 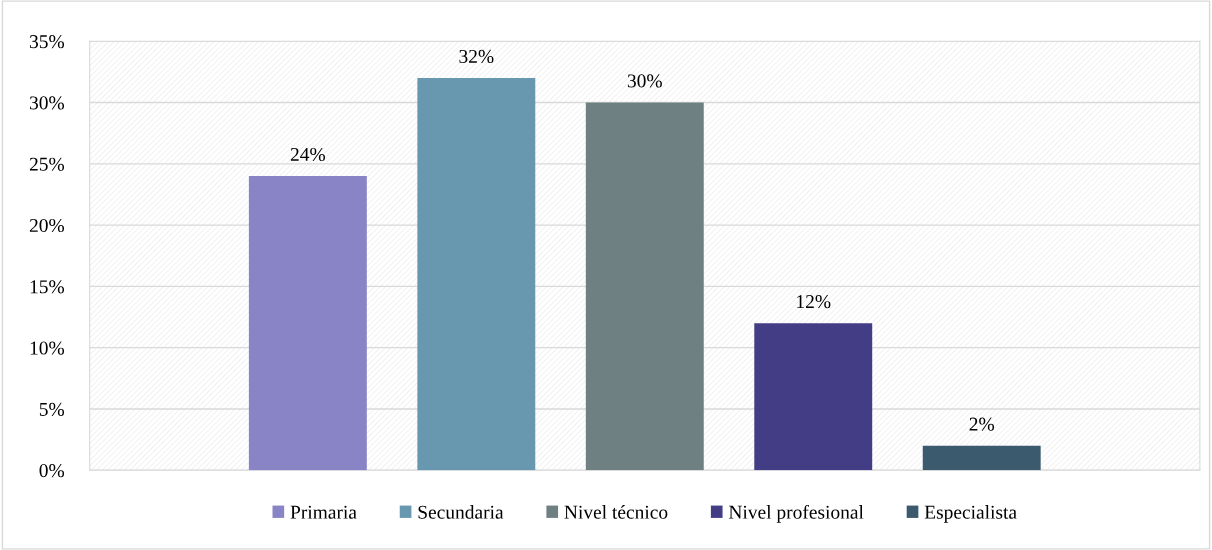 What do you see at coordinates (616, 512) in the screenshot?
I see `legend-label: Nivel técnico` at bounding box center [616, 512].